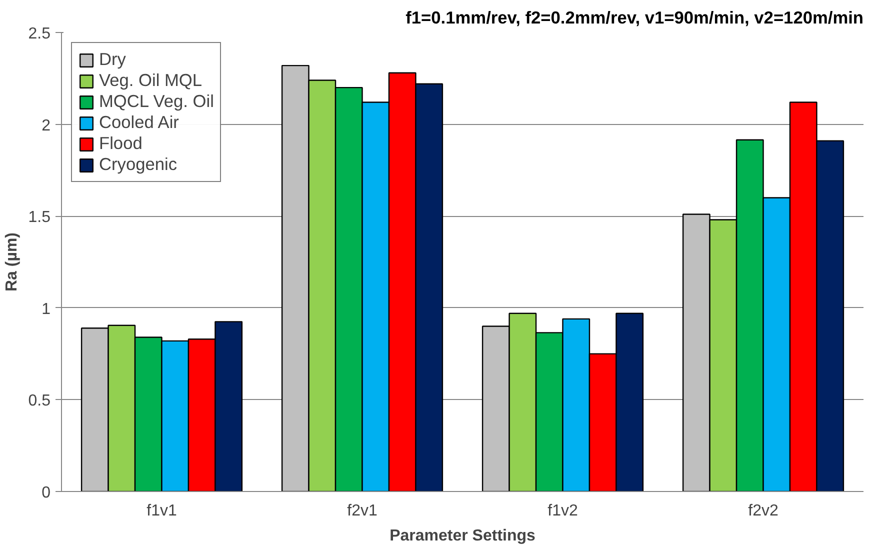 The width and height of the screenshot is (883, 547). Describe the element at coordinates (635, 18) in the screenshot. I see `chart-title: f1=0.1mm/rev, f2=0.2mm/rev, v1=90m/min, v2=120m/min` at that location.